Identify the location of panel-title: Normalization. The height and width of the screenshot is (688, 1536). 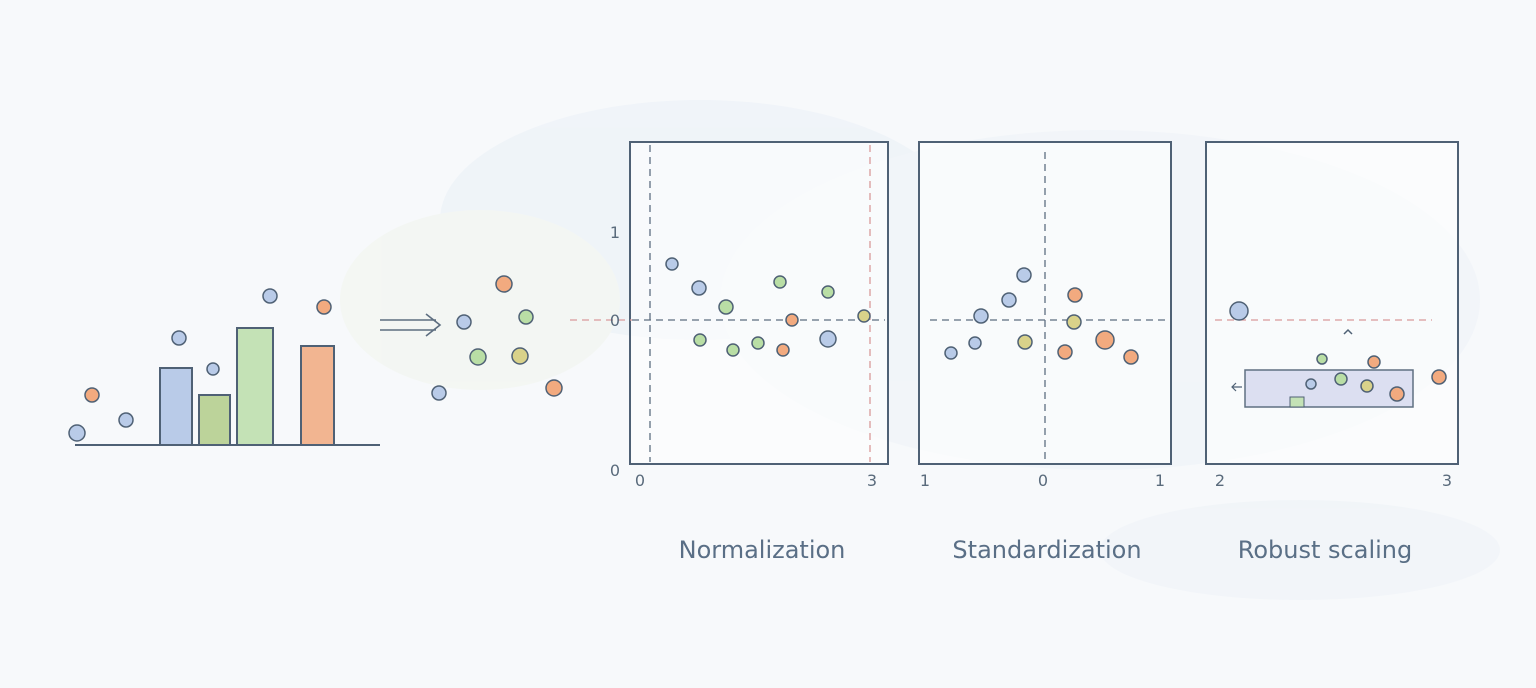
(762, 550).